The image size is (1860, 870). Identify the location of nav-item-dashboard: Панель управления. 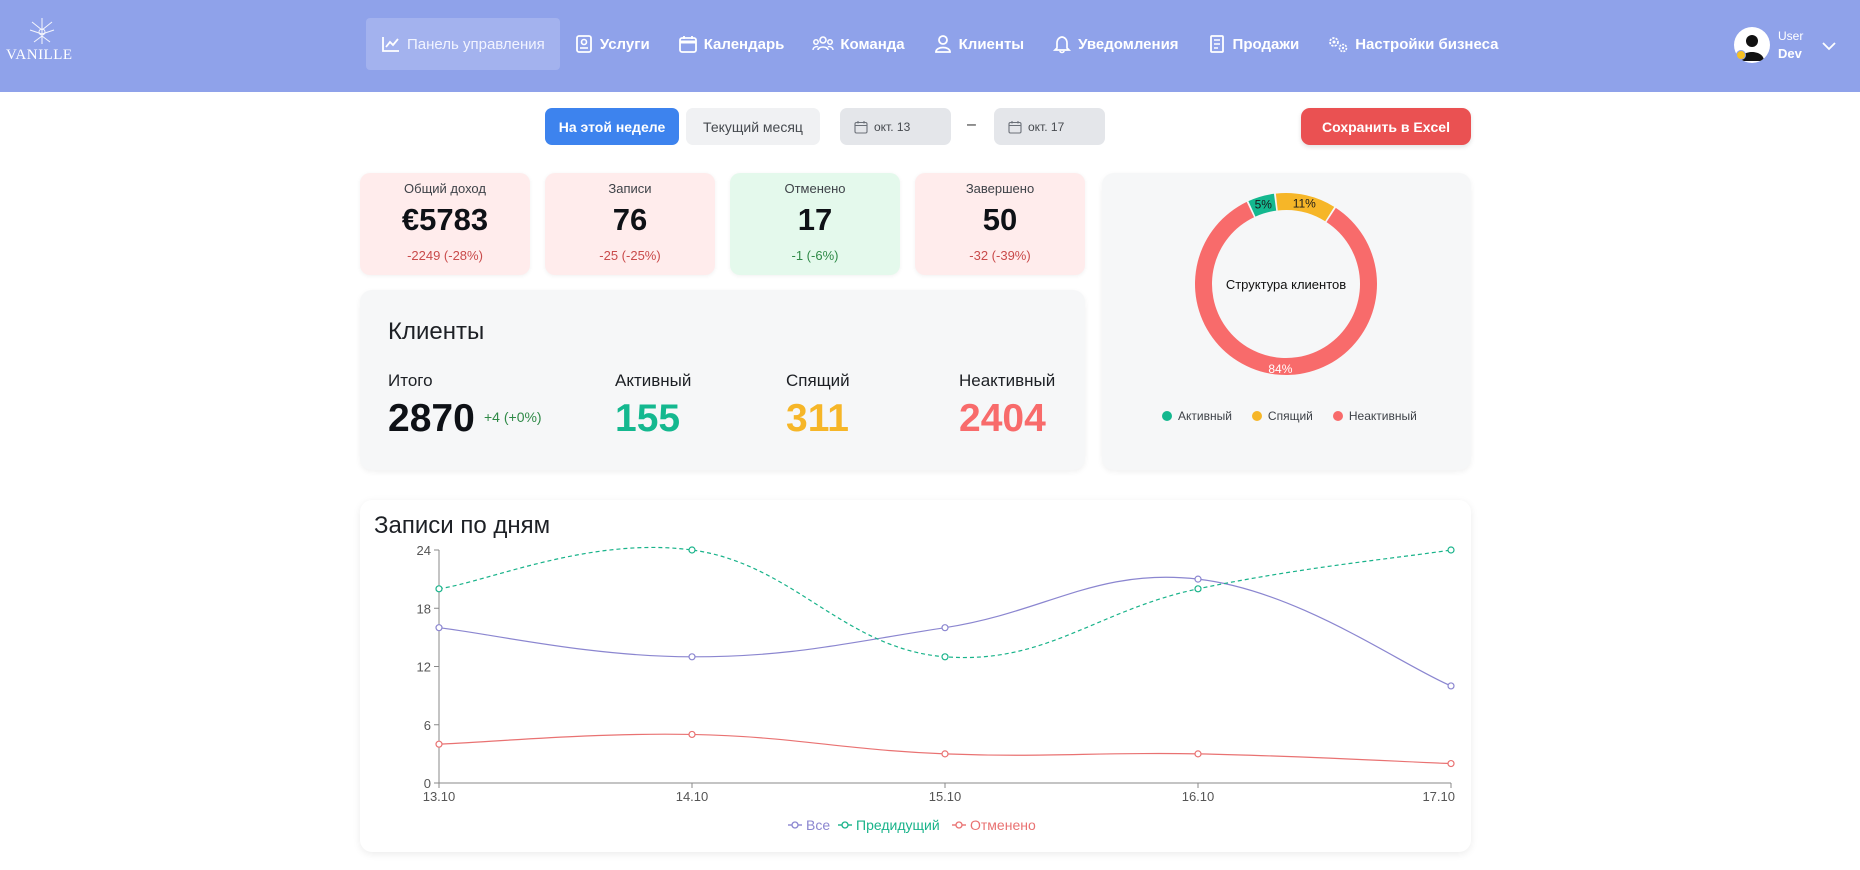
(463, 44).